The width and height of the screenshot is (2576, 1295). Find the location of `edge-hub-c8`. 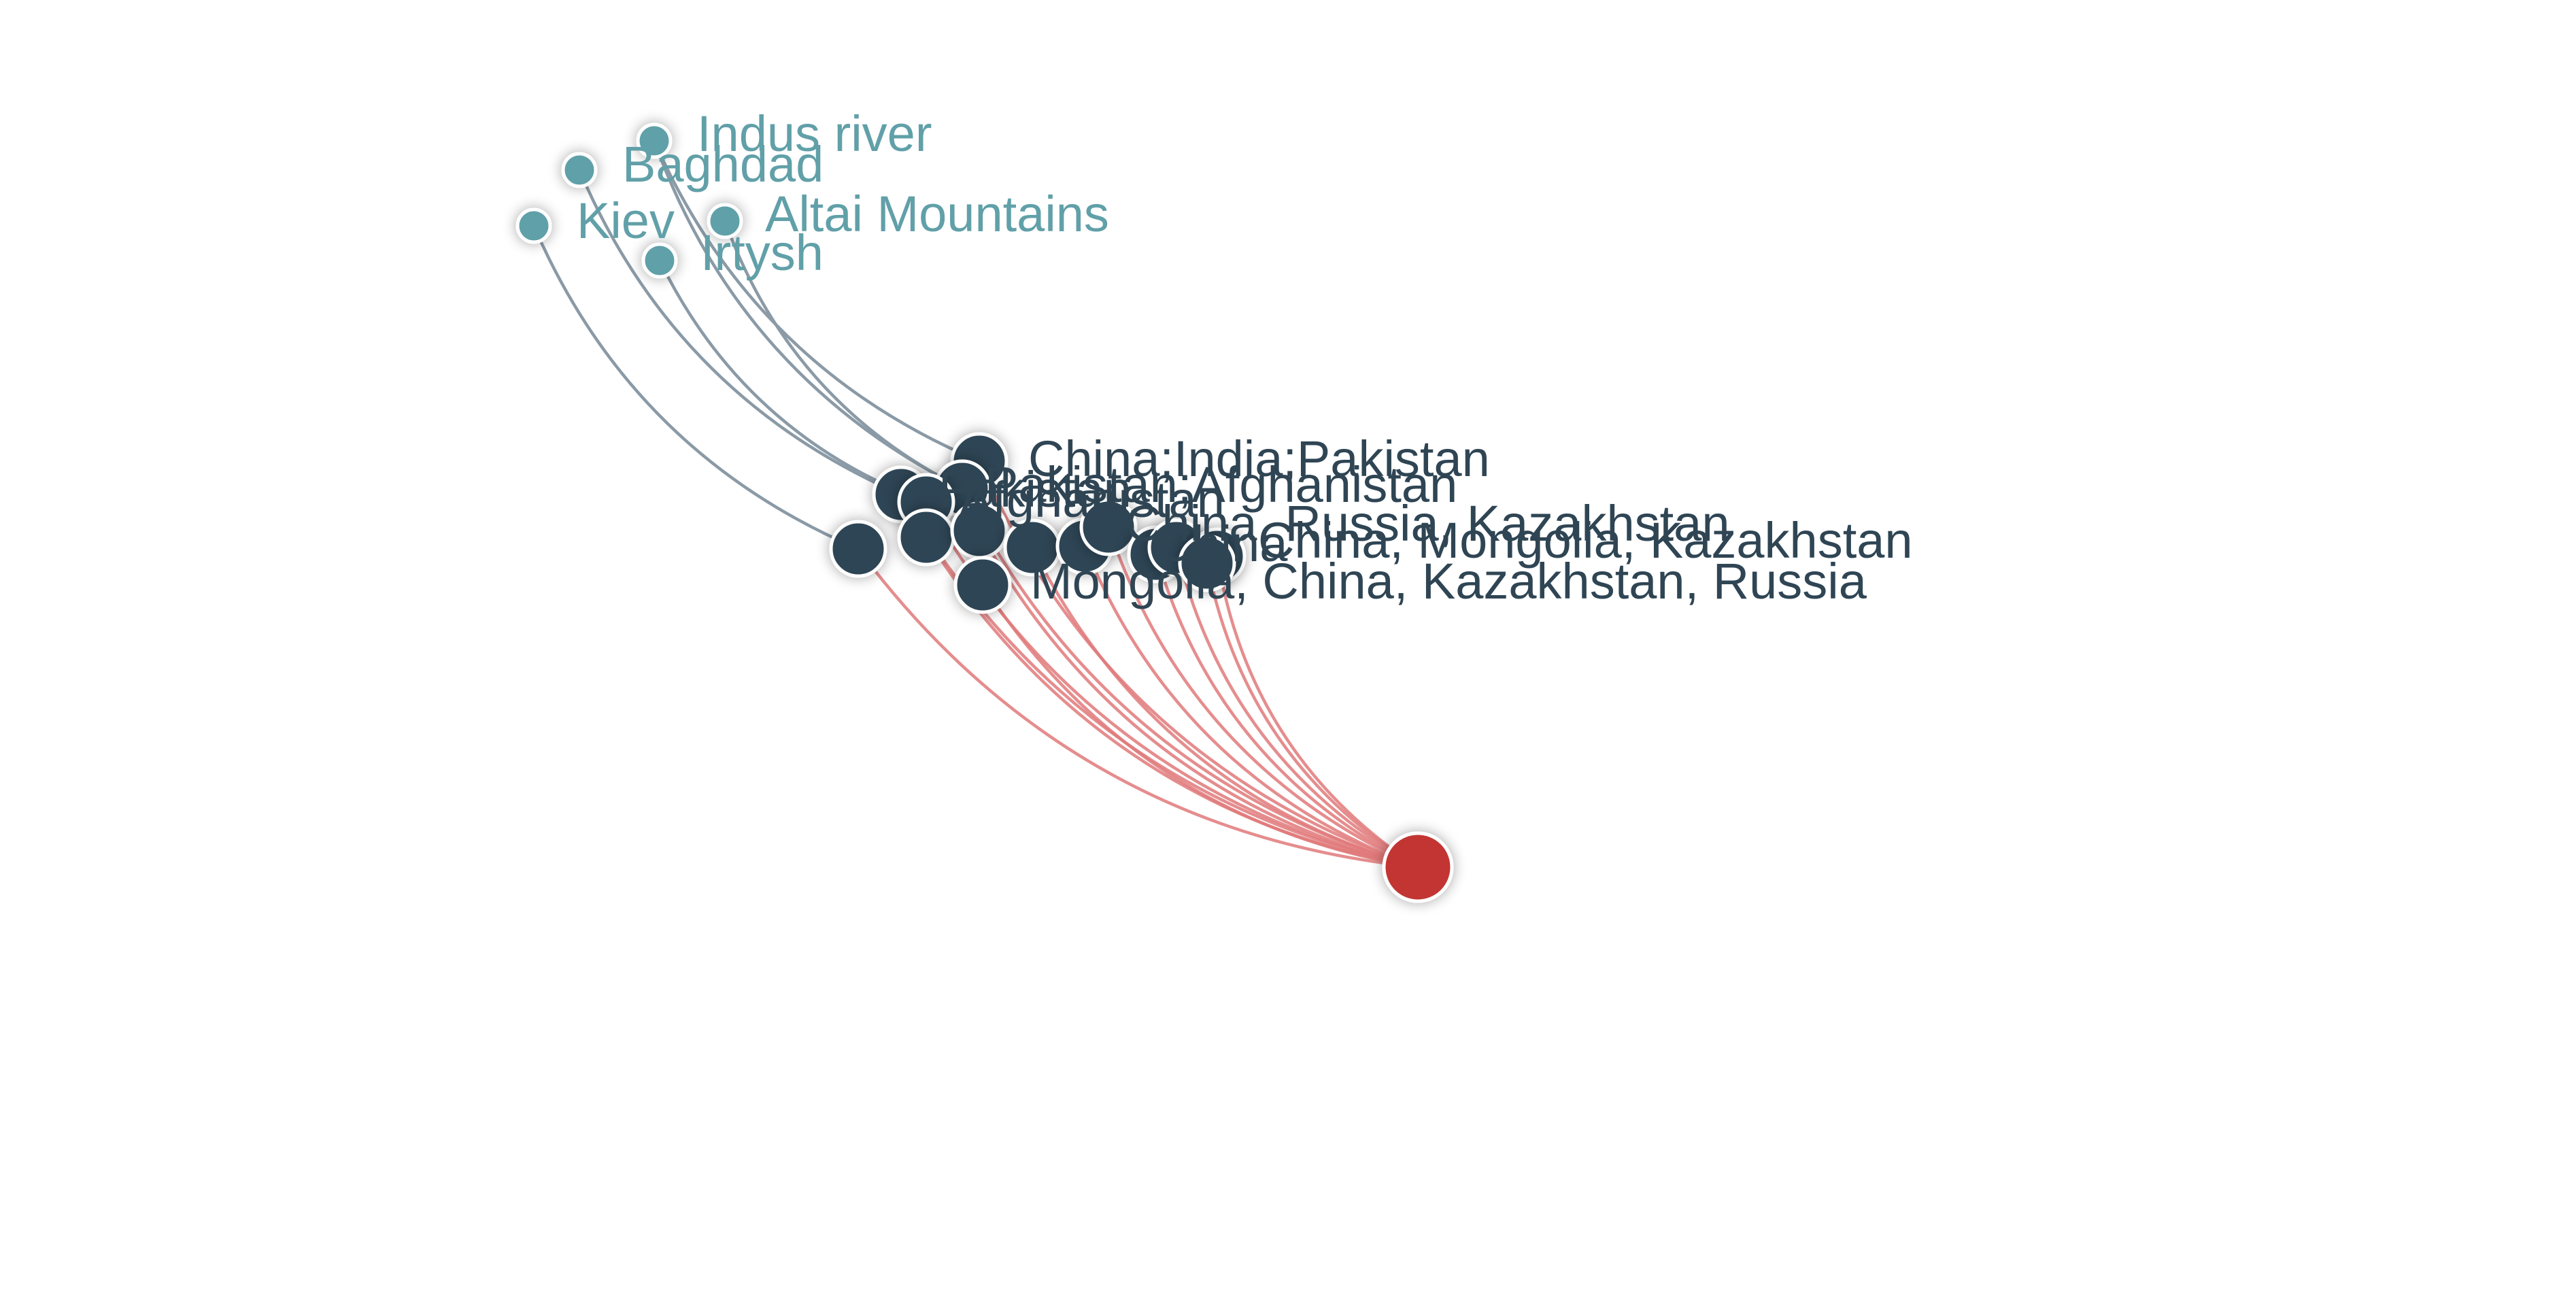

edge-hub-c8 is located at coordinates (1224, 707).